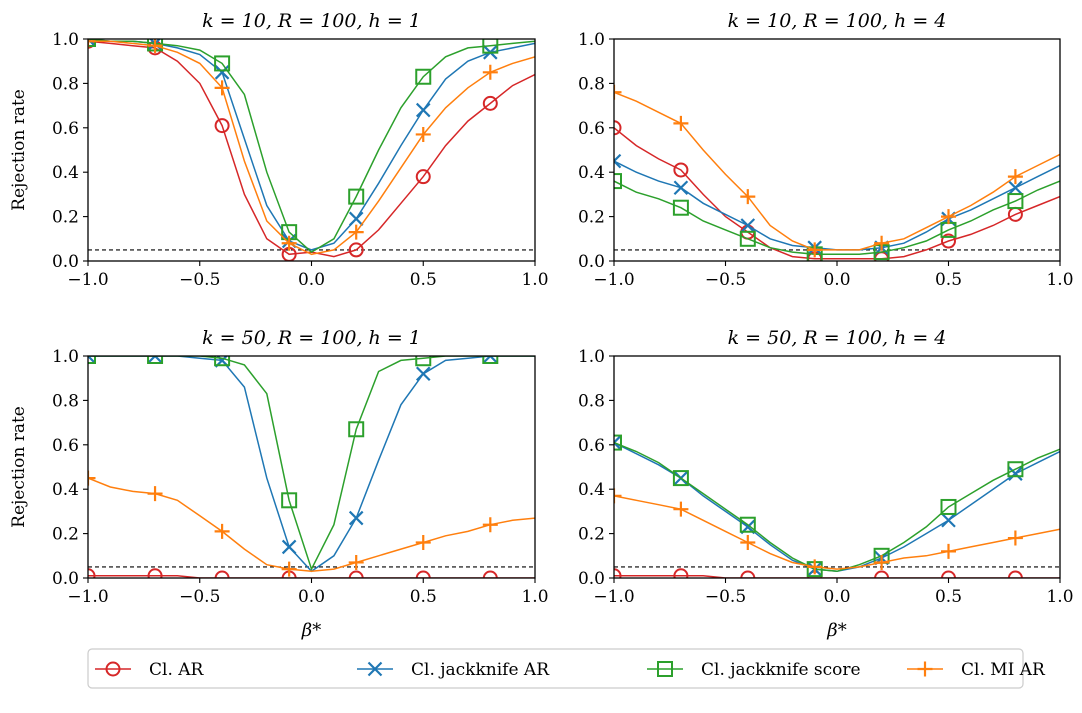 The image size is (1082, 713). I want to click on x-axis-label: β*, so click(836, 630).